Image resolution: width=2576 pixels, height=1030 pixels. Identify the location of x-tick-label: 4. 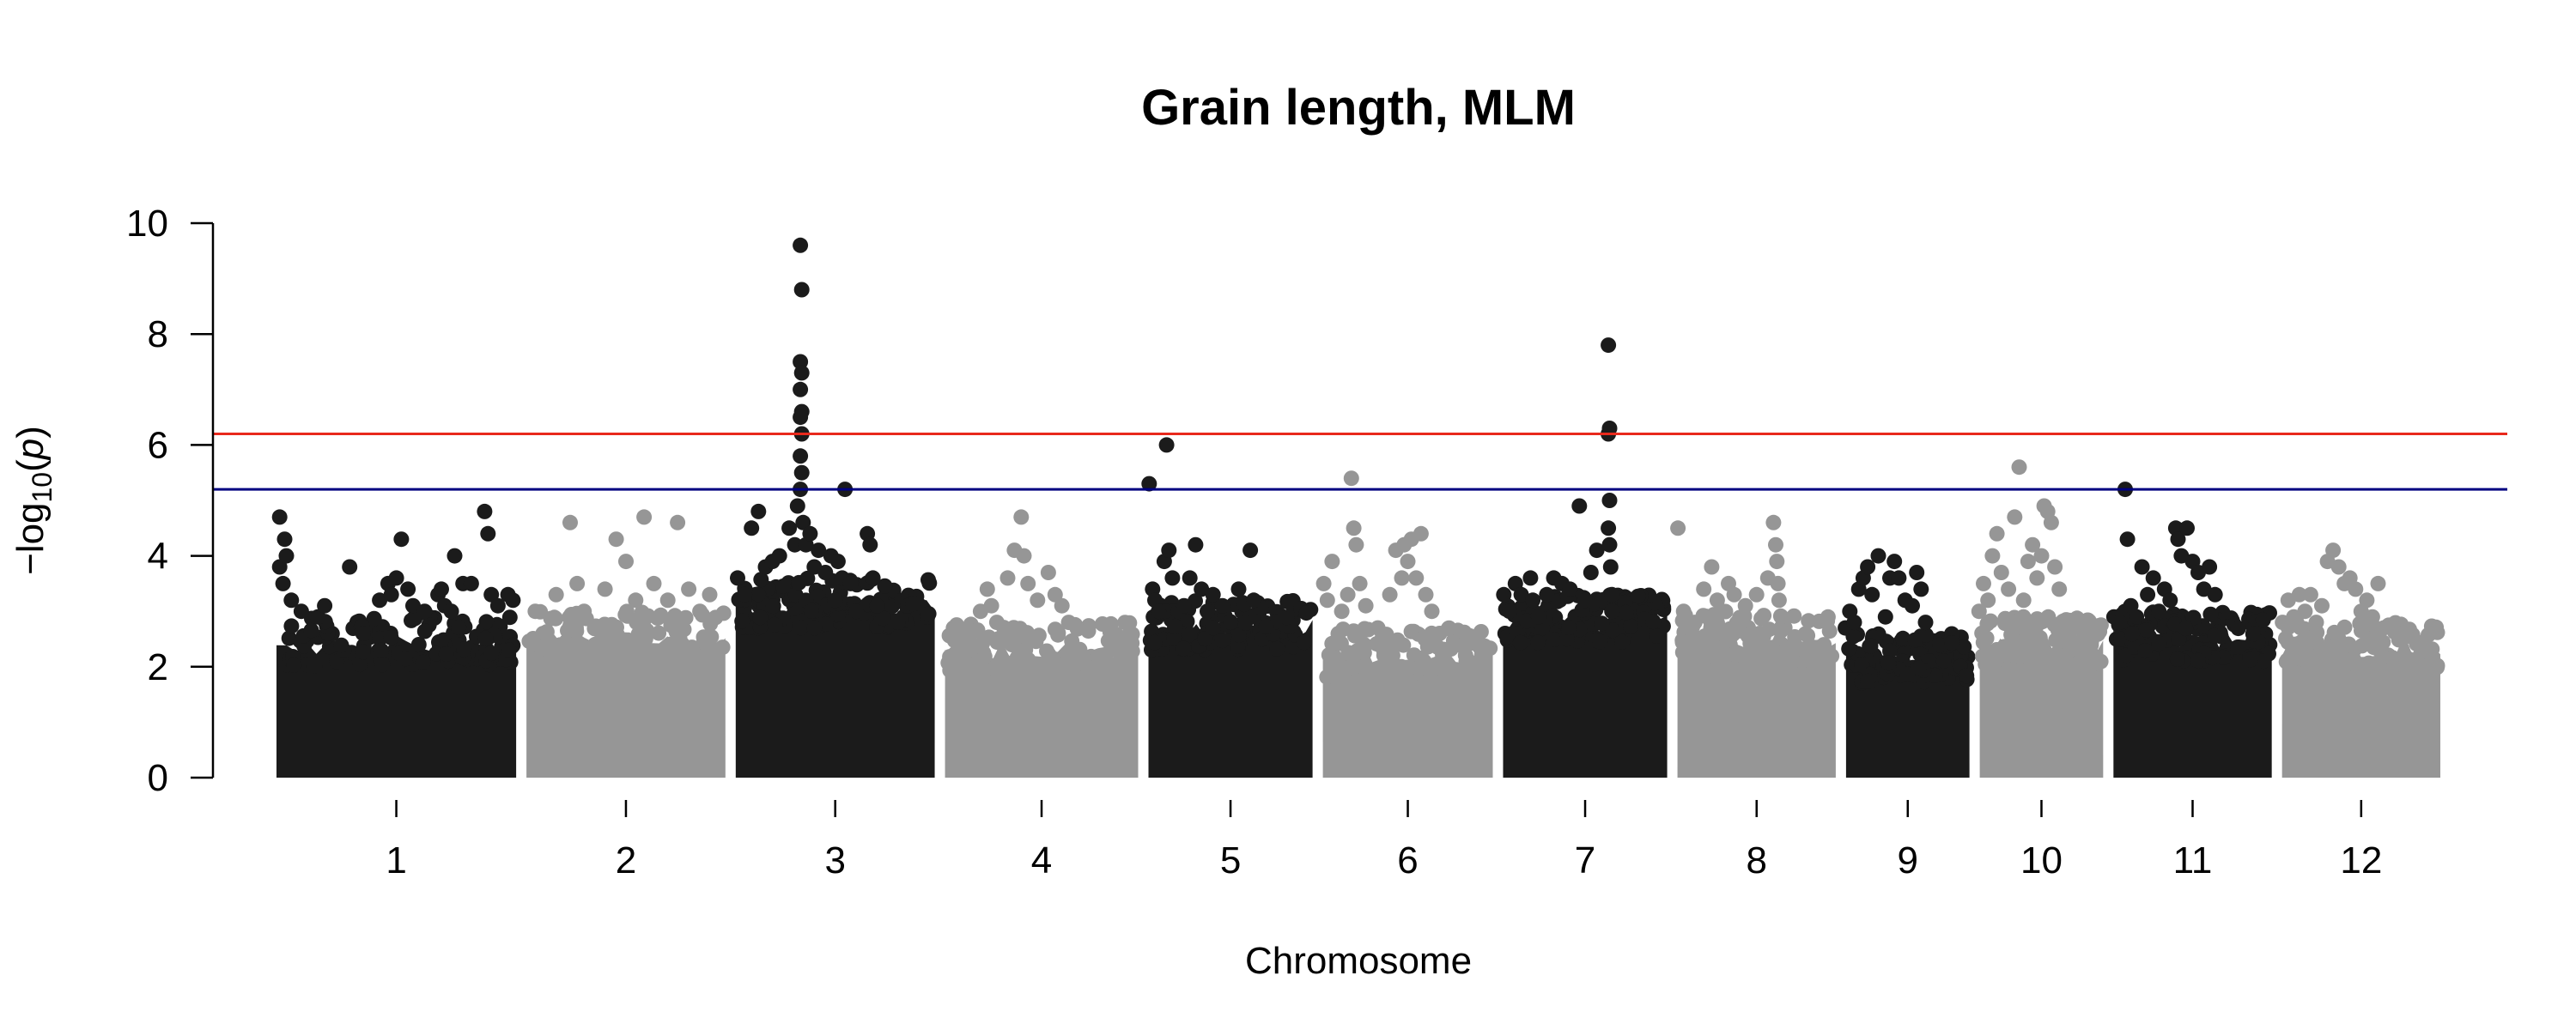
(1041, 860).